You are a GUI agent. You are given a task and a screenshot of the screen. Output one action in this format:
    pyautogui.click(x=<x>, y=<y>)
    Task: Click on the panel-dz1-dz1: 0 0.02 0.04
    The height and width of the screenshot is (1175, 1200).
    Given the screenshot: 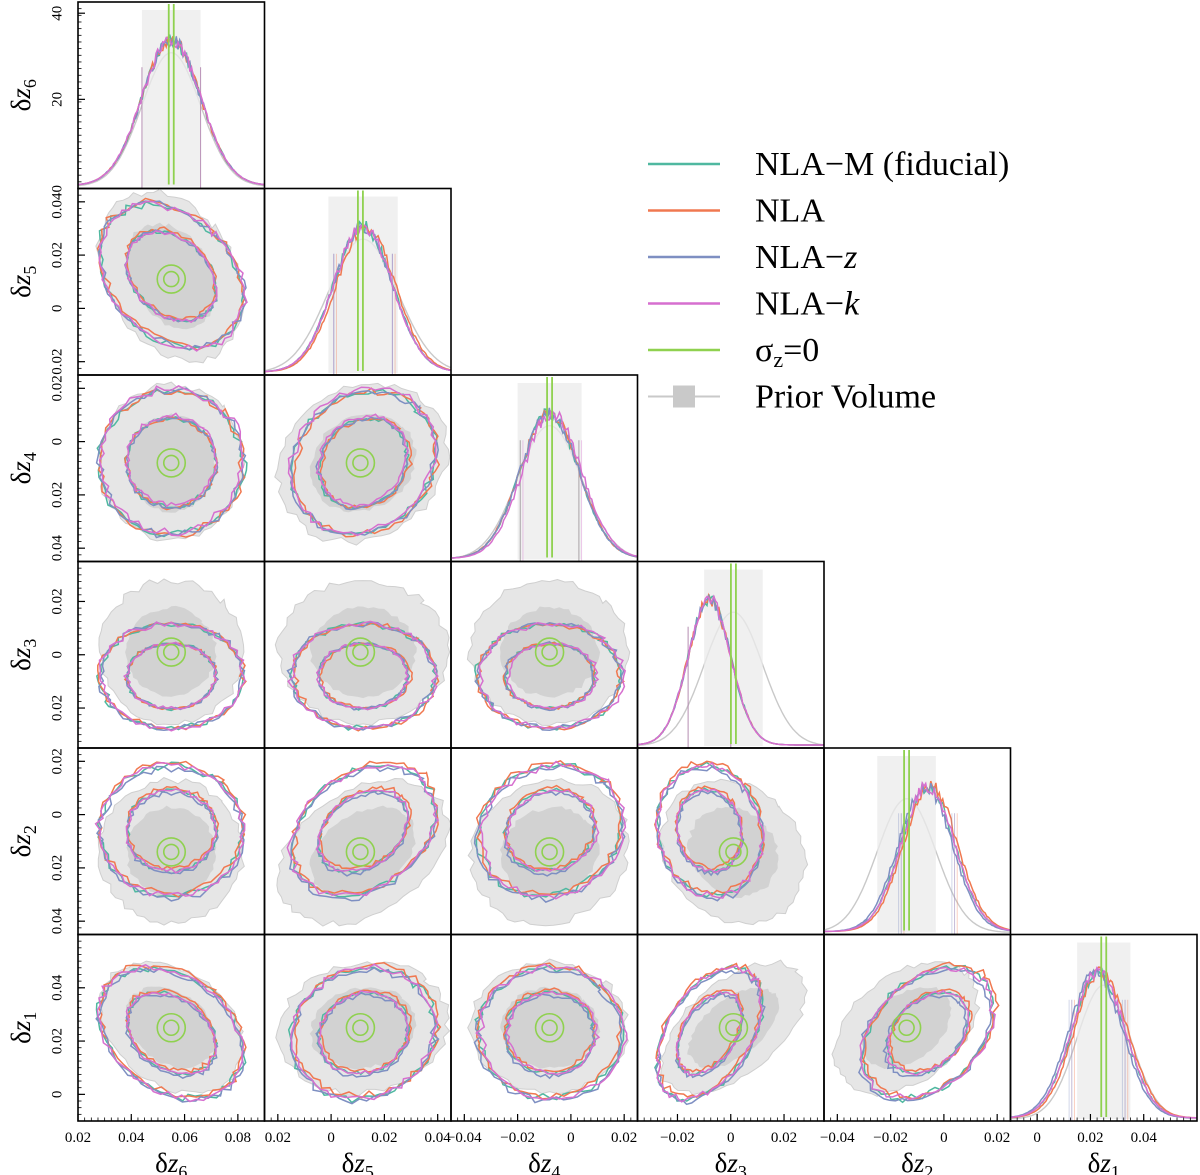 What is the action you would take?
    pyautogui.click(x=1103, y=1039)
    